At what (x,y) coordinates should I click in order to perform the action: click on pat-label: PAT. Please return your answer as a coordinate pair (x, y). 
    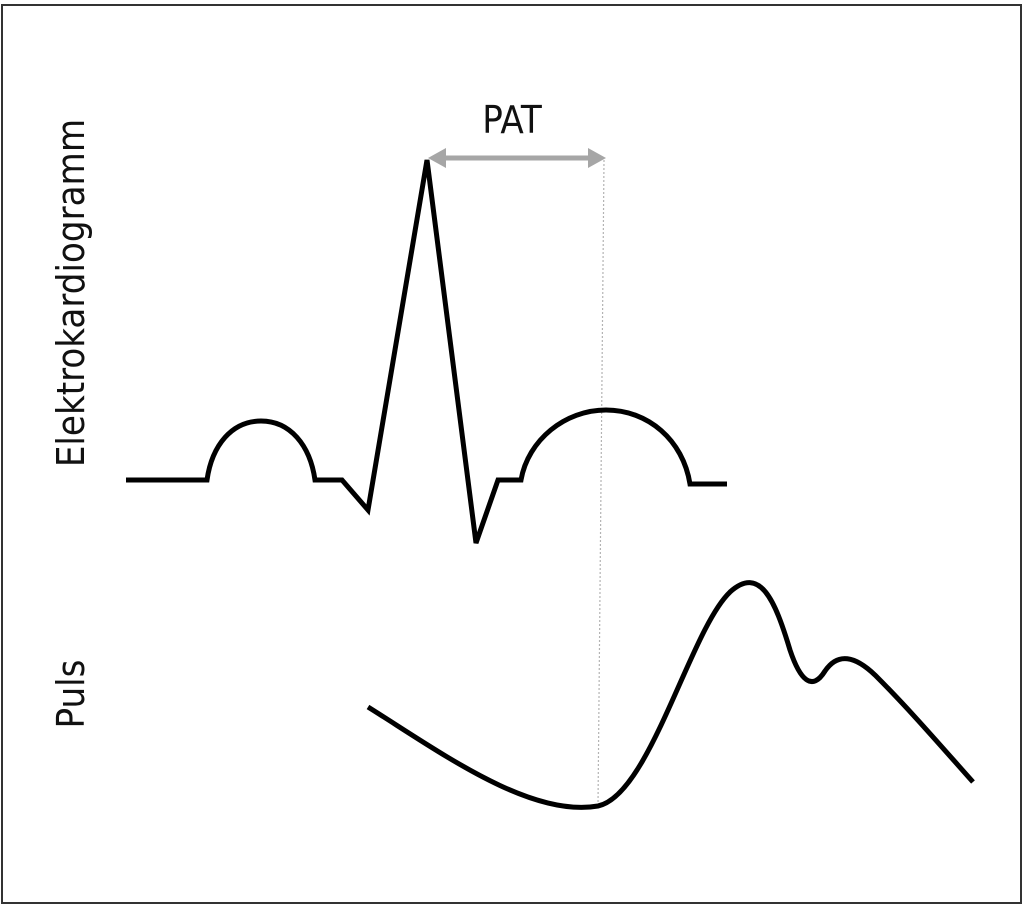
    Looking at the image, I should click on (512, 120).